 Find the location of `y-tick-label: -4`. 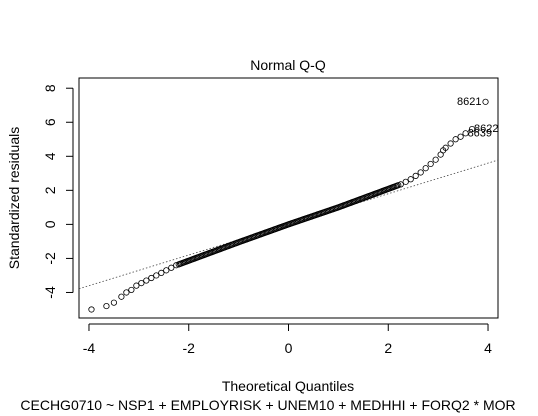

y-tick-label: -4 is located at coordinates (50, 292).